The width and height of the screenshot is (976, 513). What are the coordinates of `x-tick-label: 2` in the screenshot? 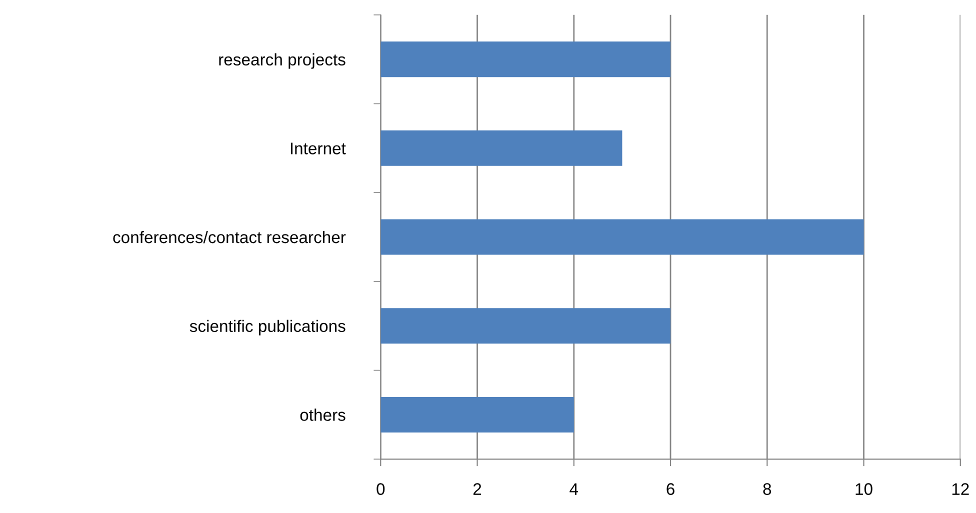 It's located at (477, 489).